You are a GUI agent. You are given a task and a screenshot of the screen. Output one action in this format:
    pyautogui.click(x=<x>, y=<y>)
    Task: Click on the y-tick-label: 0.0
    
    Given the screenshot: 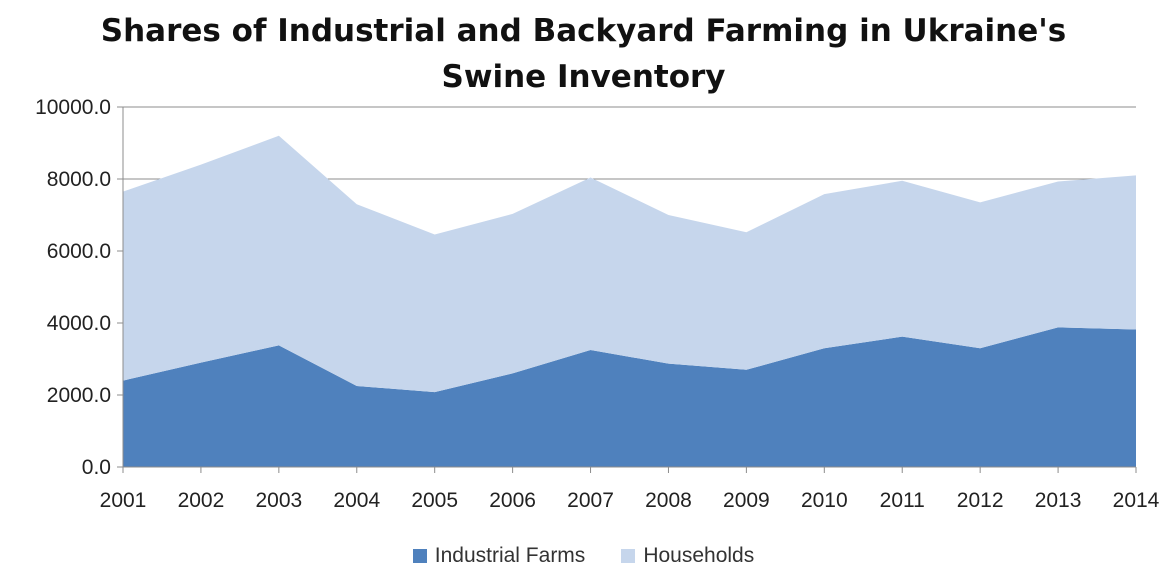 What is the action you would take?
    pyautogui.click(x=96, y=467)
    